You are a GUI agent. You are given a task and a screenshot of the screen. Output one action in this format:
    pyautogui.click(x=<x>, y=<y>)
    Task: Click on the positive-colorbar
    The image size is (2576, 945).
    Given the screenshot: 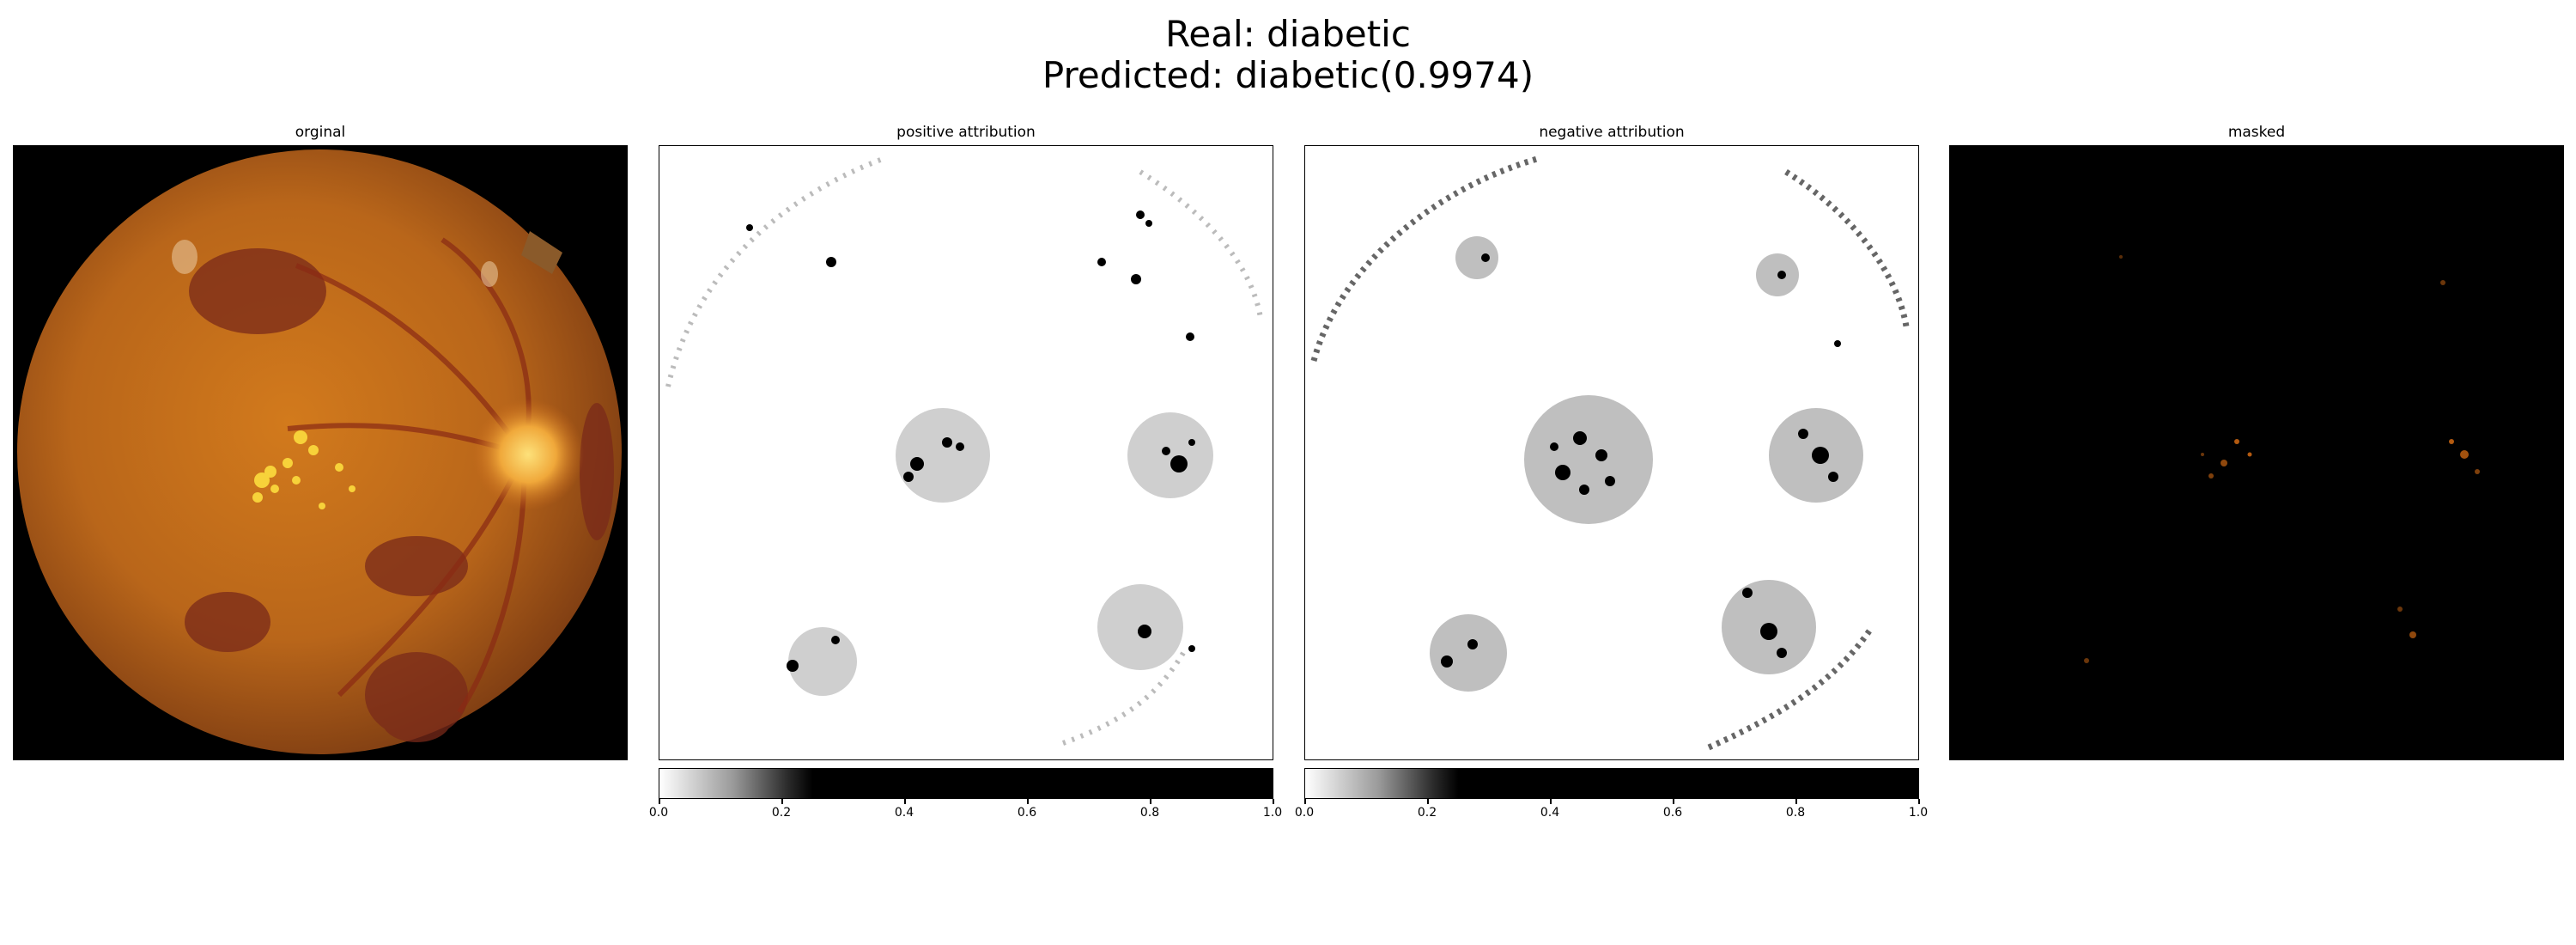 What is the action you would take?
    pyautogui.click(x=966, y=783)
    